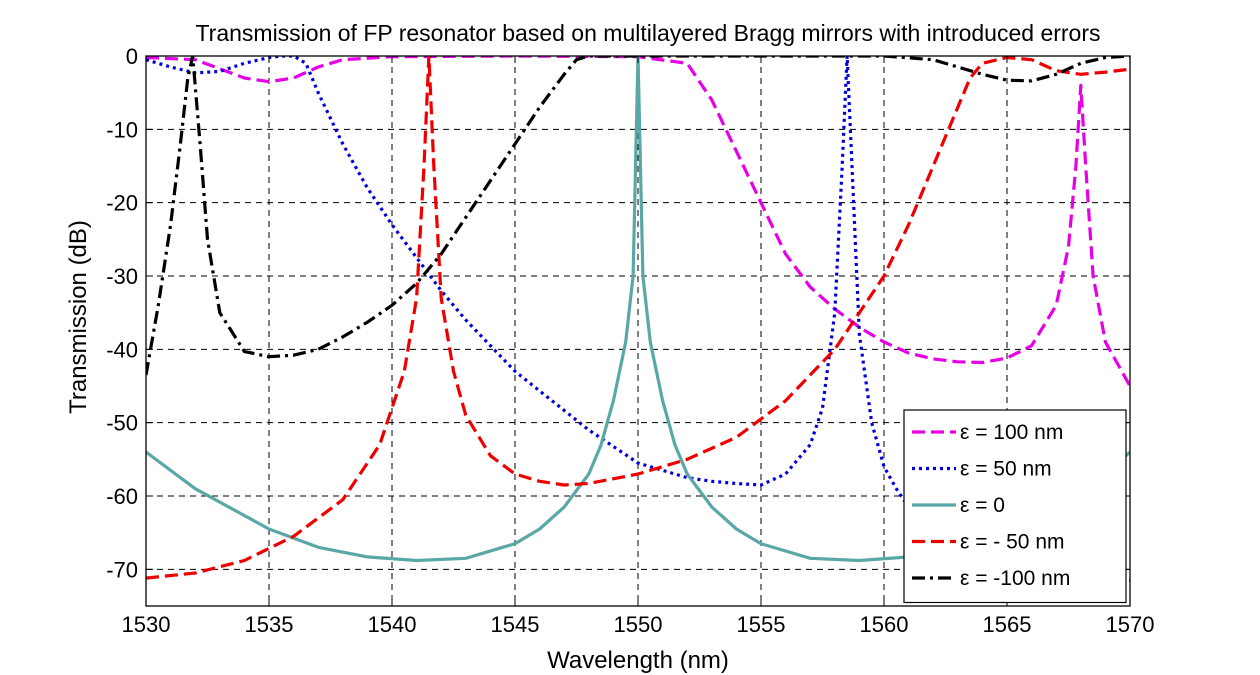 The image size is (1260, 675). What do you see at coordinates (1012, 542) in the screenshot?
I see `legend-label: ε = - 50 nm` at bounding box center [1012, 542].